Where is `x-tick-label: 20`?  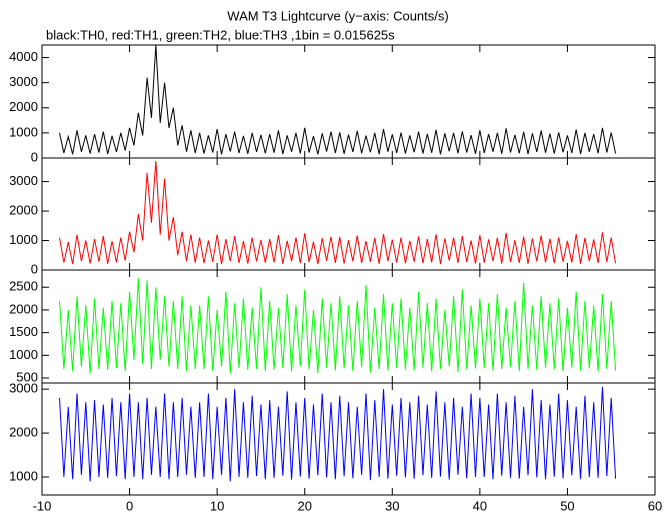 x-tick-label: 20 is located at coordinates (304, 505).